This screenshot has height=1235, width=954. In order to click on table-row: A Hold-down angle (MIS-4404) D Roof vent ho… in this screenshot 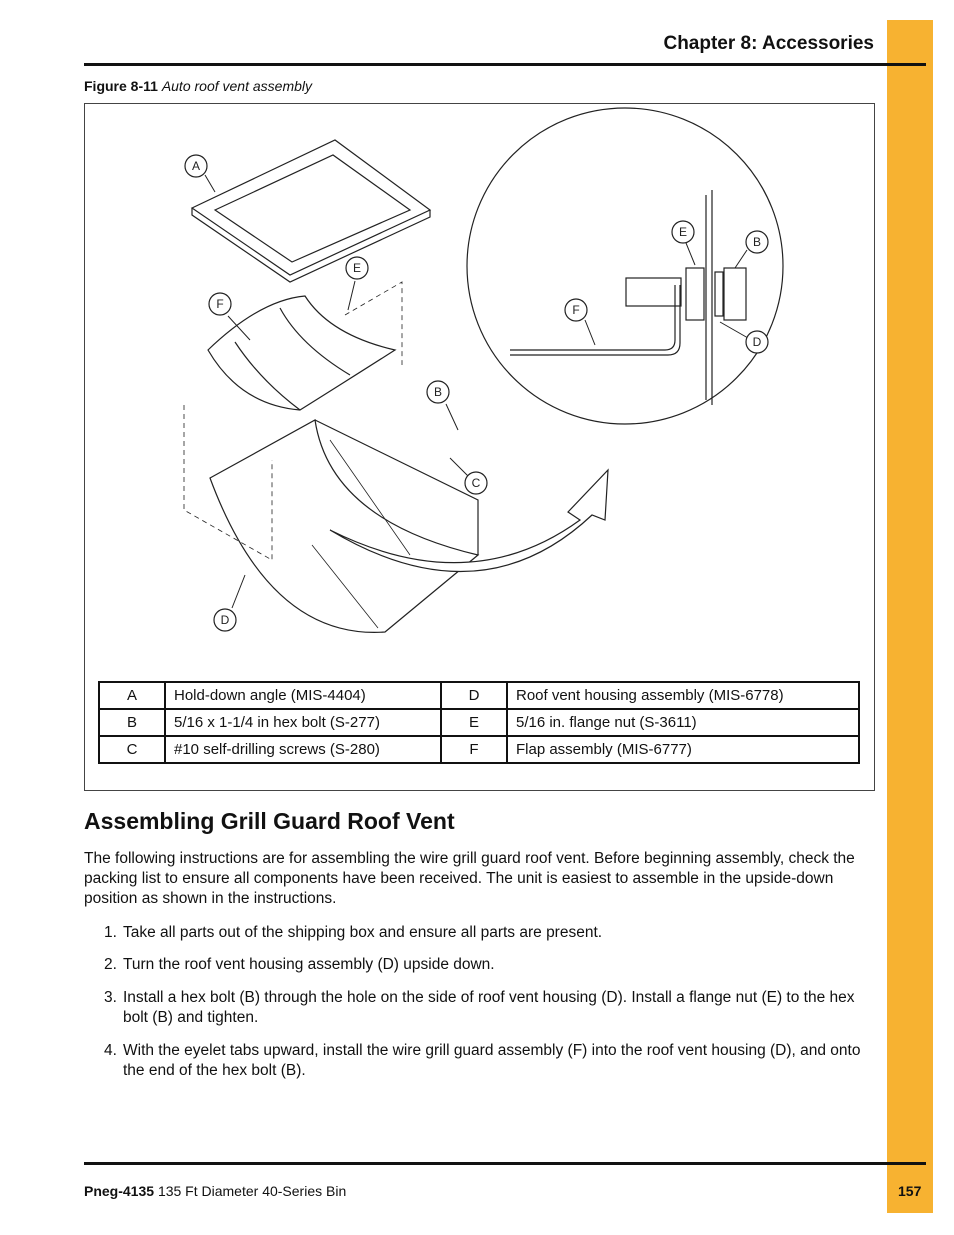, I will do `click(479, 695)`.